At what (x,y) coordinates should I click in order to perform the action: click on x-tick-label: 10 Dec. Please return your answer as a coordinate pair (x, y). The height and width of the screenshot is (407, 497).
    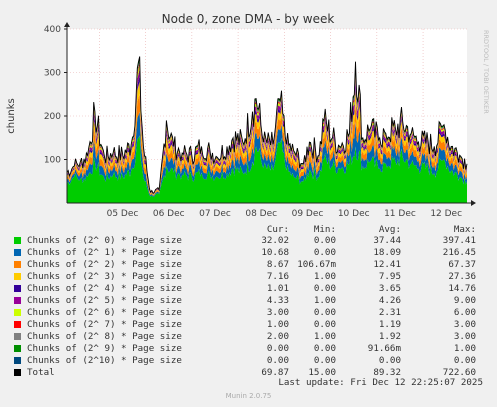
    Looking at the image, I should click on (354, 214).